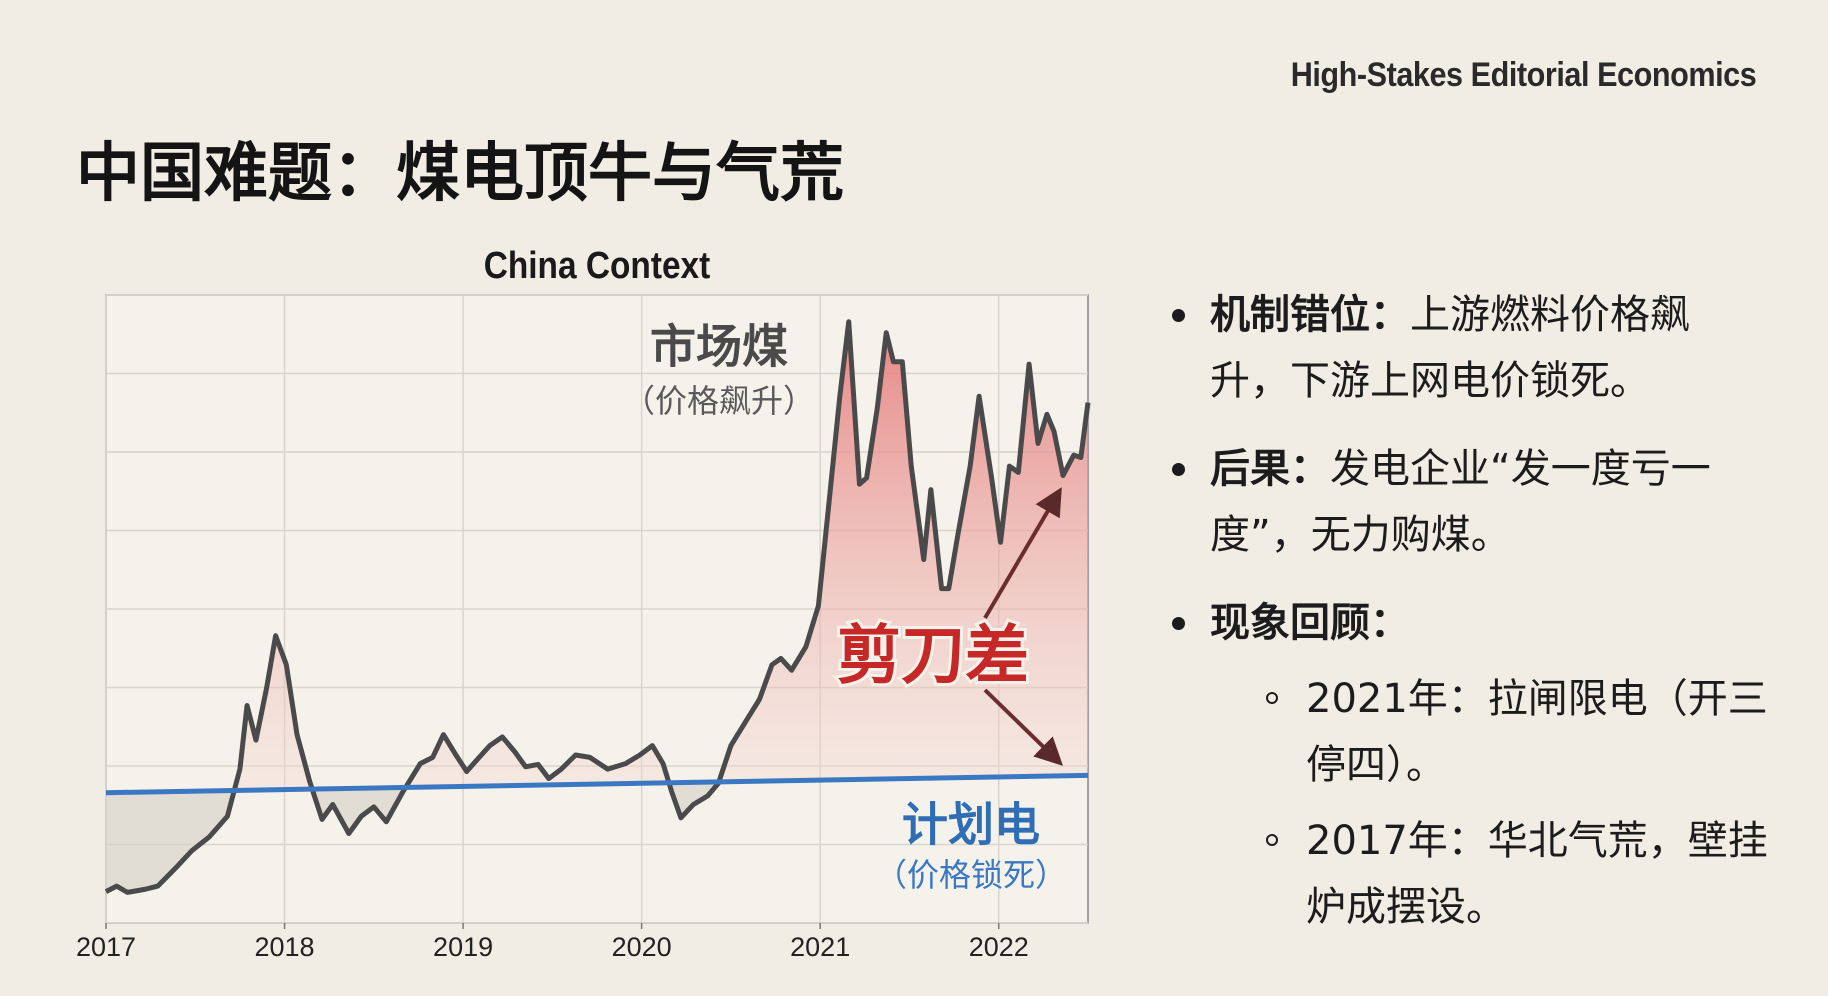  Describe the element at coordinates (642, 947) in the screenshot. I see `x-tick-label: 2020` at that location.